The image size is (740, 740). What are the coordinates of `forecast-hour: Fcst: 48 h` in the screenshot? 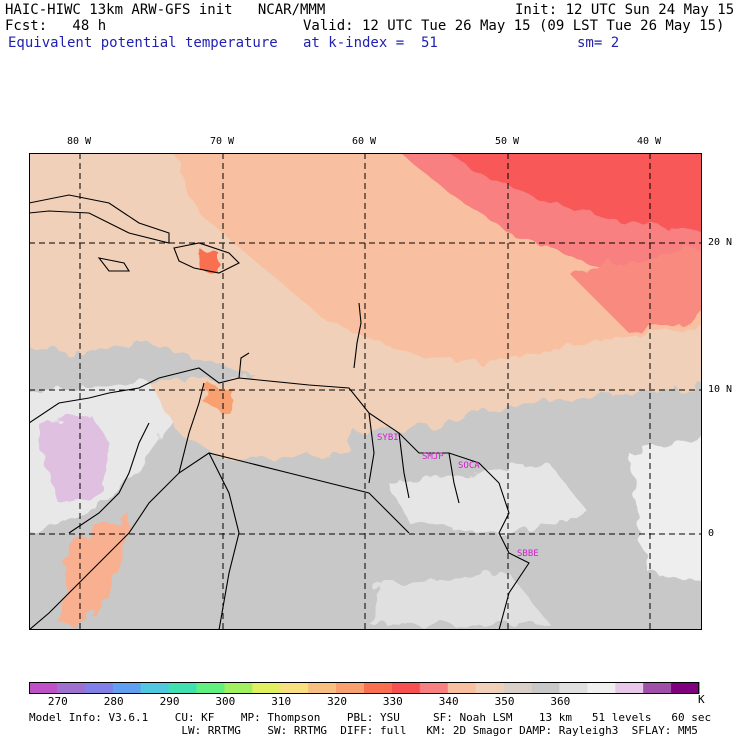 It's located at (56, 26).